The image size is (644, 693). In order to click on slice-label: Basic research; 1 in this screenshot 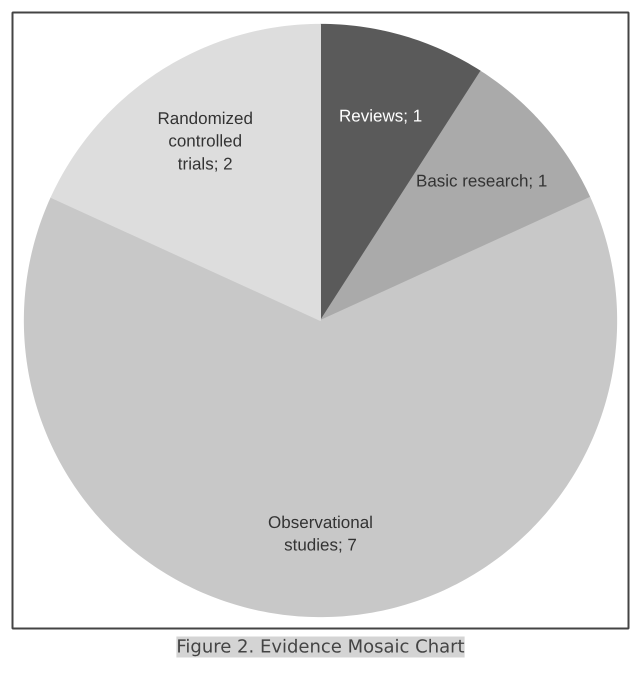, I will do `click(482, 180)`.